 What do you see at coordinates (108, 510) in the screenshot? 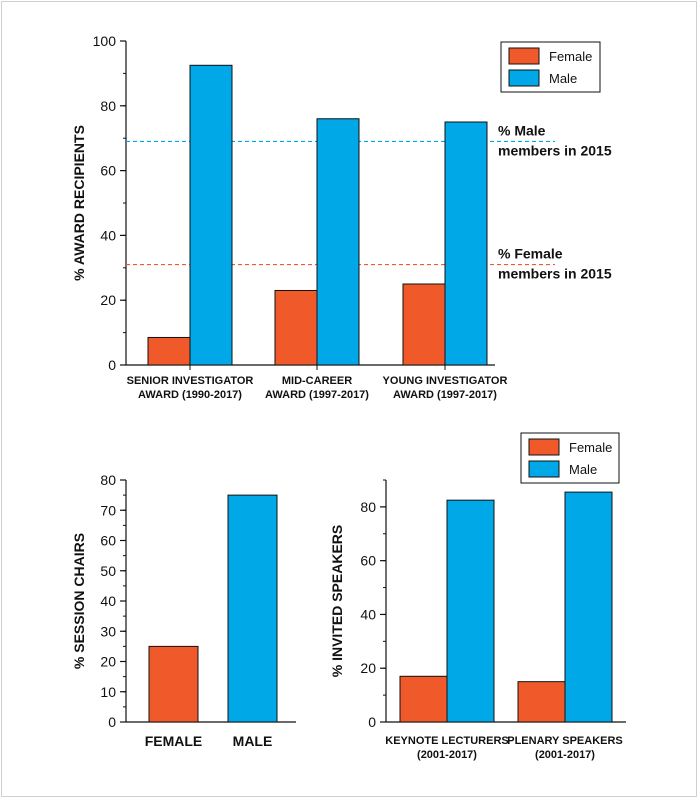
I see `y-tick-label: 70` at bounding box center [108, 510].